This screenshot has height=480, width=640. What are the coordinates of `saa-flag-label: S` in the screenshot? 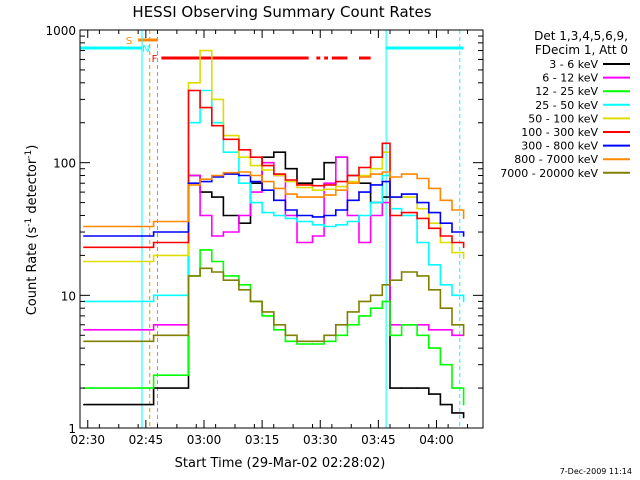 It's located at (129, 41).